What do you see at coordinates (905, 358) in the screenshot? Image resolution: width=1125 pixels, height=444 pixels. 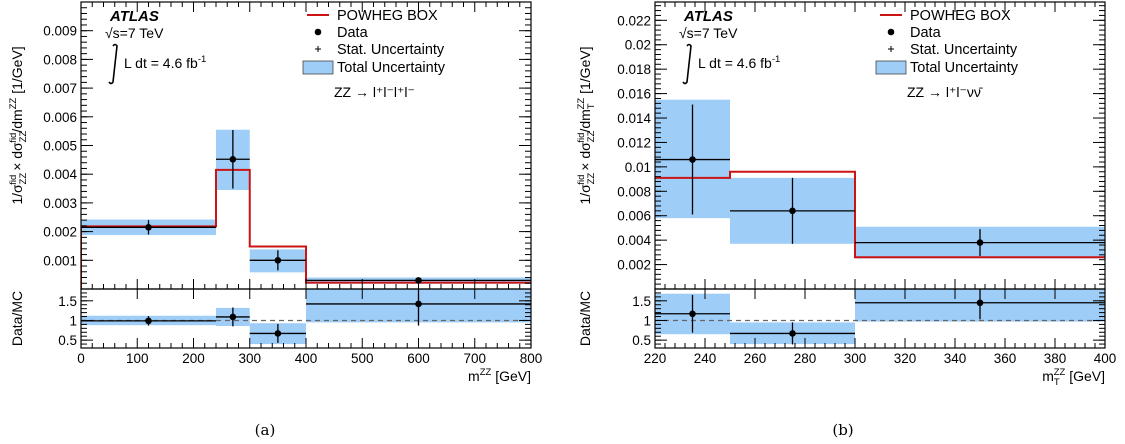 I see `x-tick-label: 320` at bounding box center [905, 358].